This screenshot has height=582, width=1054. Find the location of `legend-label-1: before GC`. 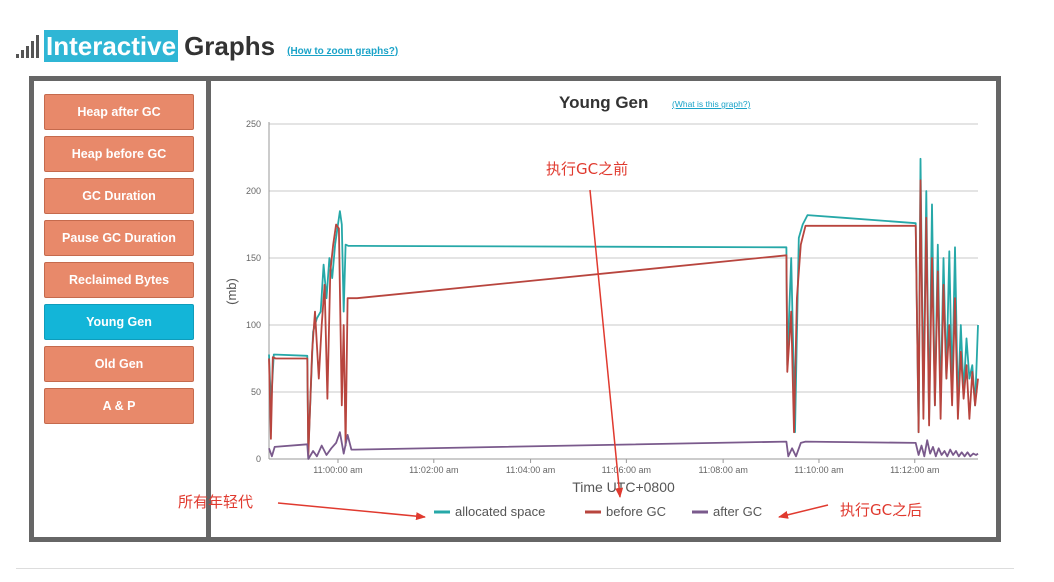

legend-label-1: before GC is located at coordinates (636, 511).